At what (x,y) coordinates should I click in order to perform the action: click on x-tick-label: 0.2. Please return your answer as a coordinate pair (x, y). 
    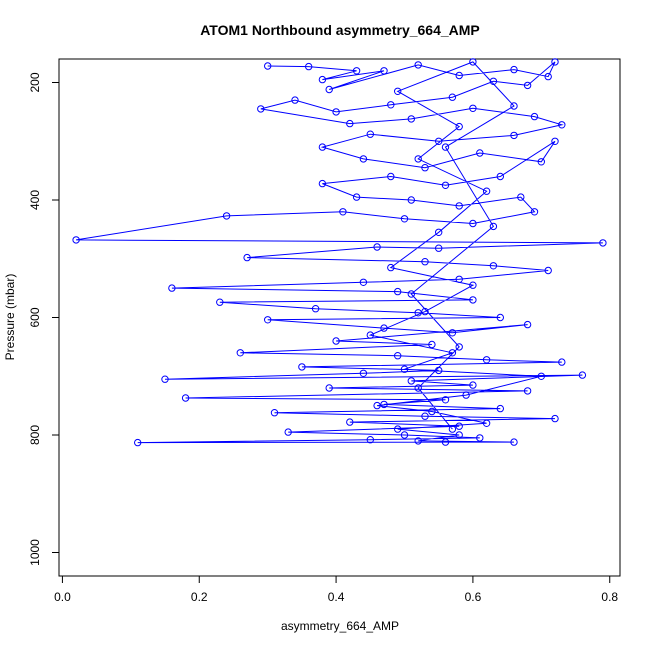
    Looking at the image, I should click on (199, 597).